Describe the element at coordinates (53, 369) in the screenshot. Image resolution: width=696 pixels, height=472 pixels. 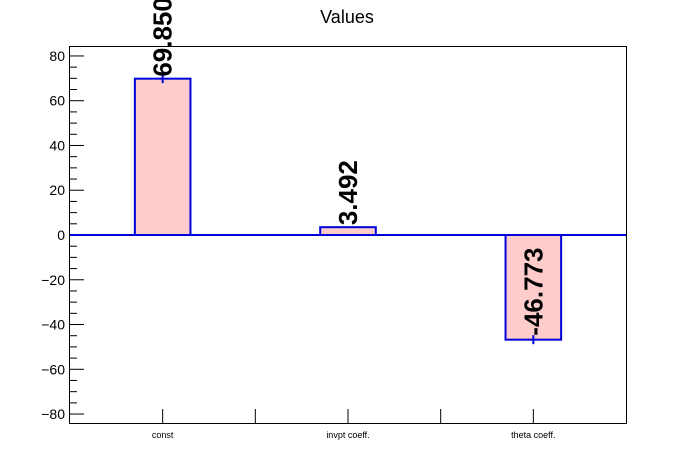
I see `y-tick-label: −60` at that location.